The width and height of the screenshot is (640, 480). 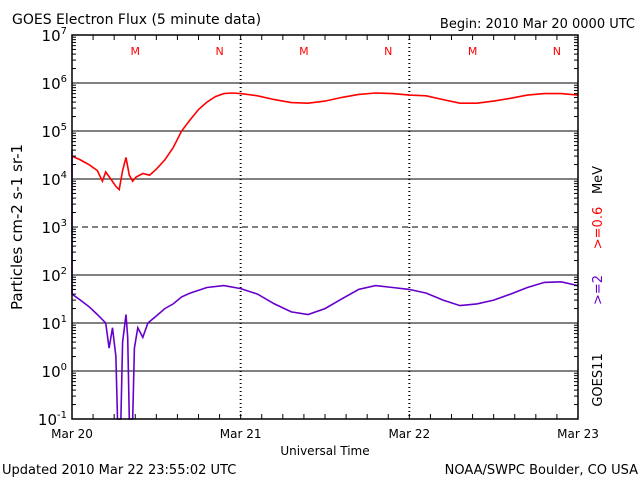 I want to click on chart-title: GOES Electron Flux (5 minute data), so click(x=136, y=20).